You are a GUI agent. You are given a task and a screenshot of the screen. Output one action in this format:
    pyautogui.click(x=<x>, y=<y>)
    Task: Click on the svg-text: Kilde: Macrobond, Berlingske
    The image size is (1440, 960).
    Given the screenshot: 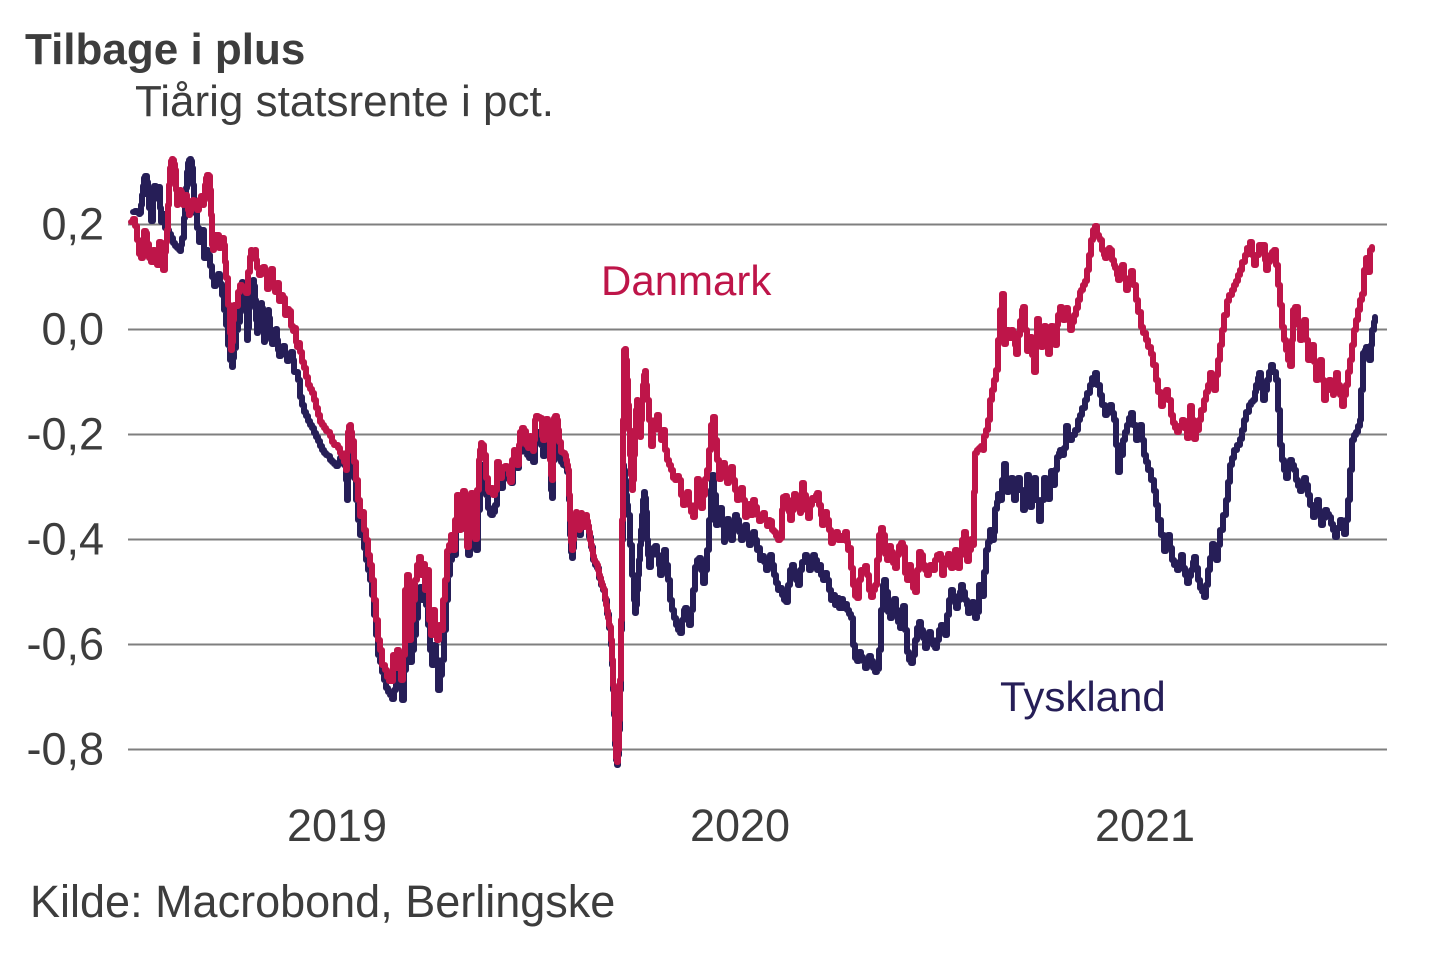 What is the action you would take?
    pyautogui.click(x=322, y=901)
    